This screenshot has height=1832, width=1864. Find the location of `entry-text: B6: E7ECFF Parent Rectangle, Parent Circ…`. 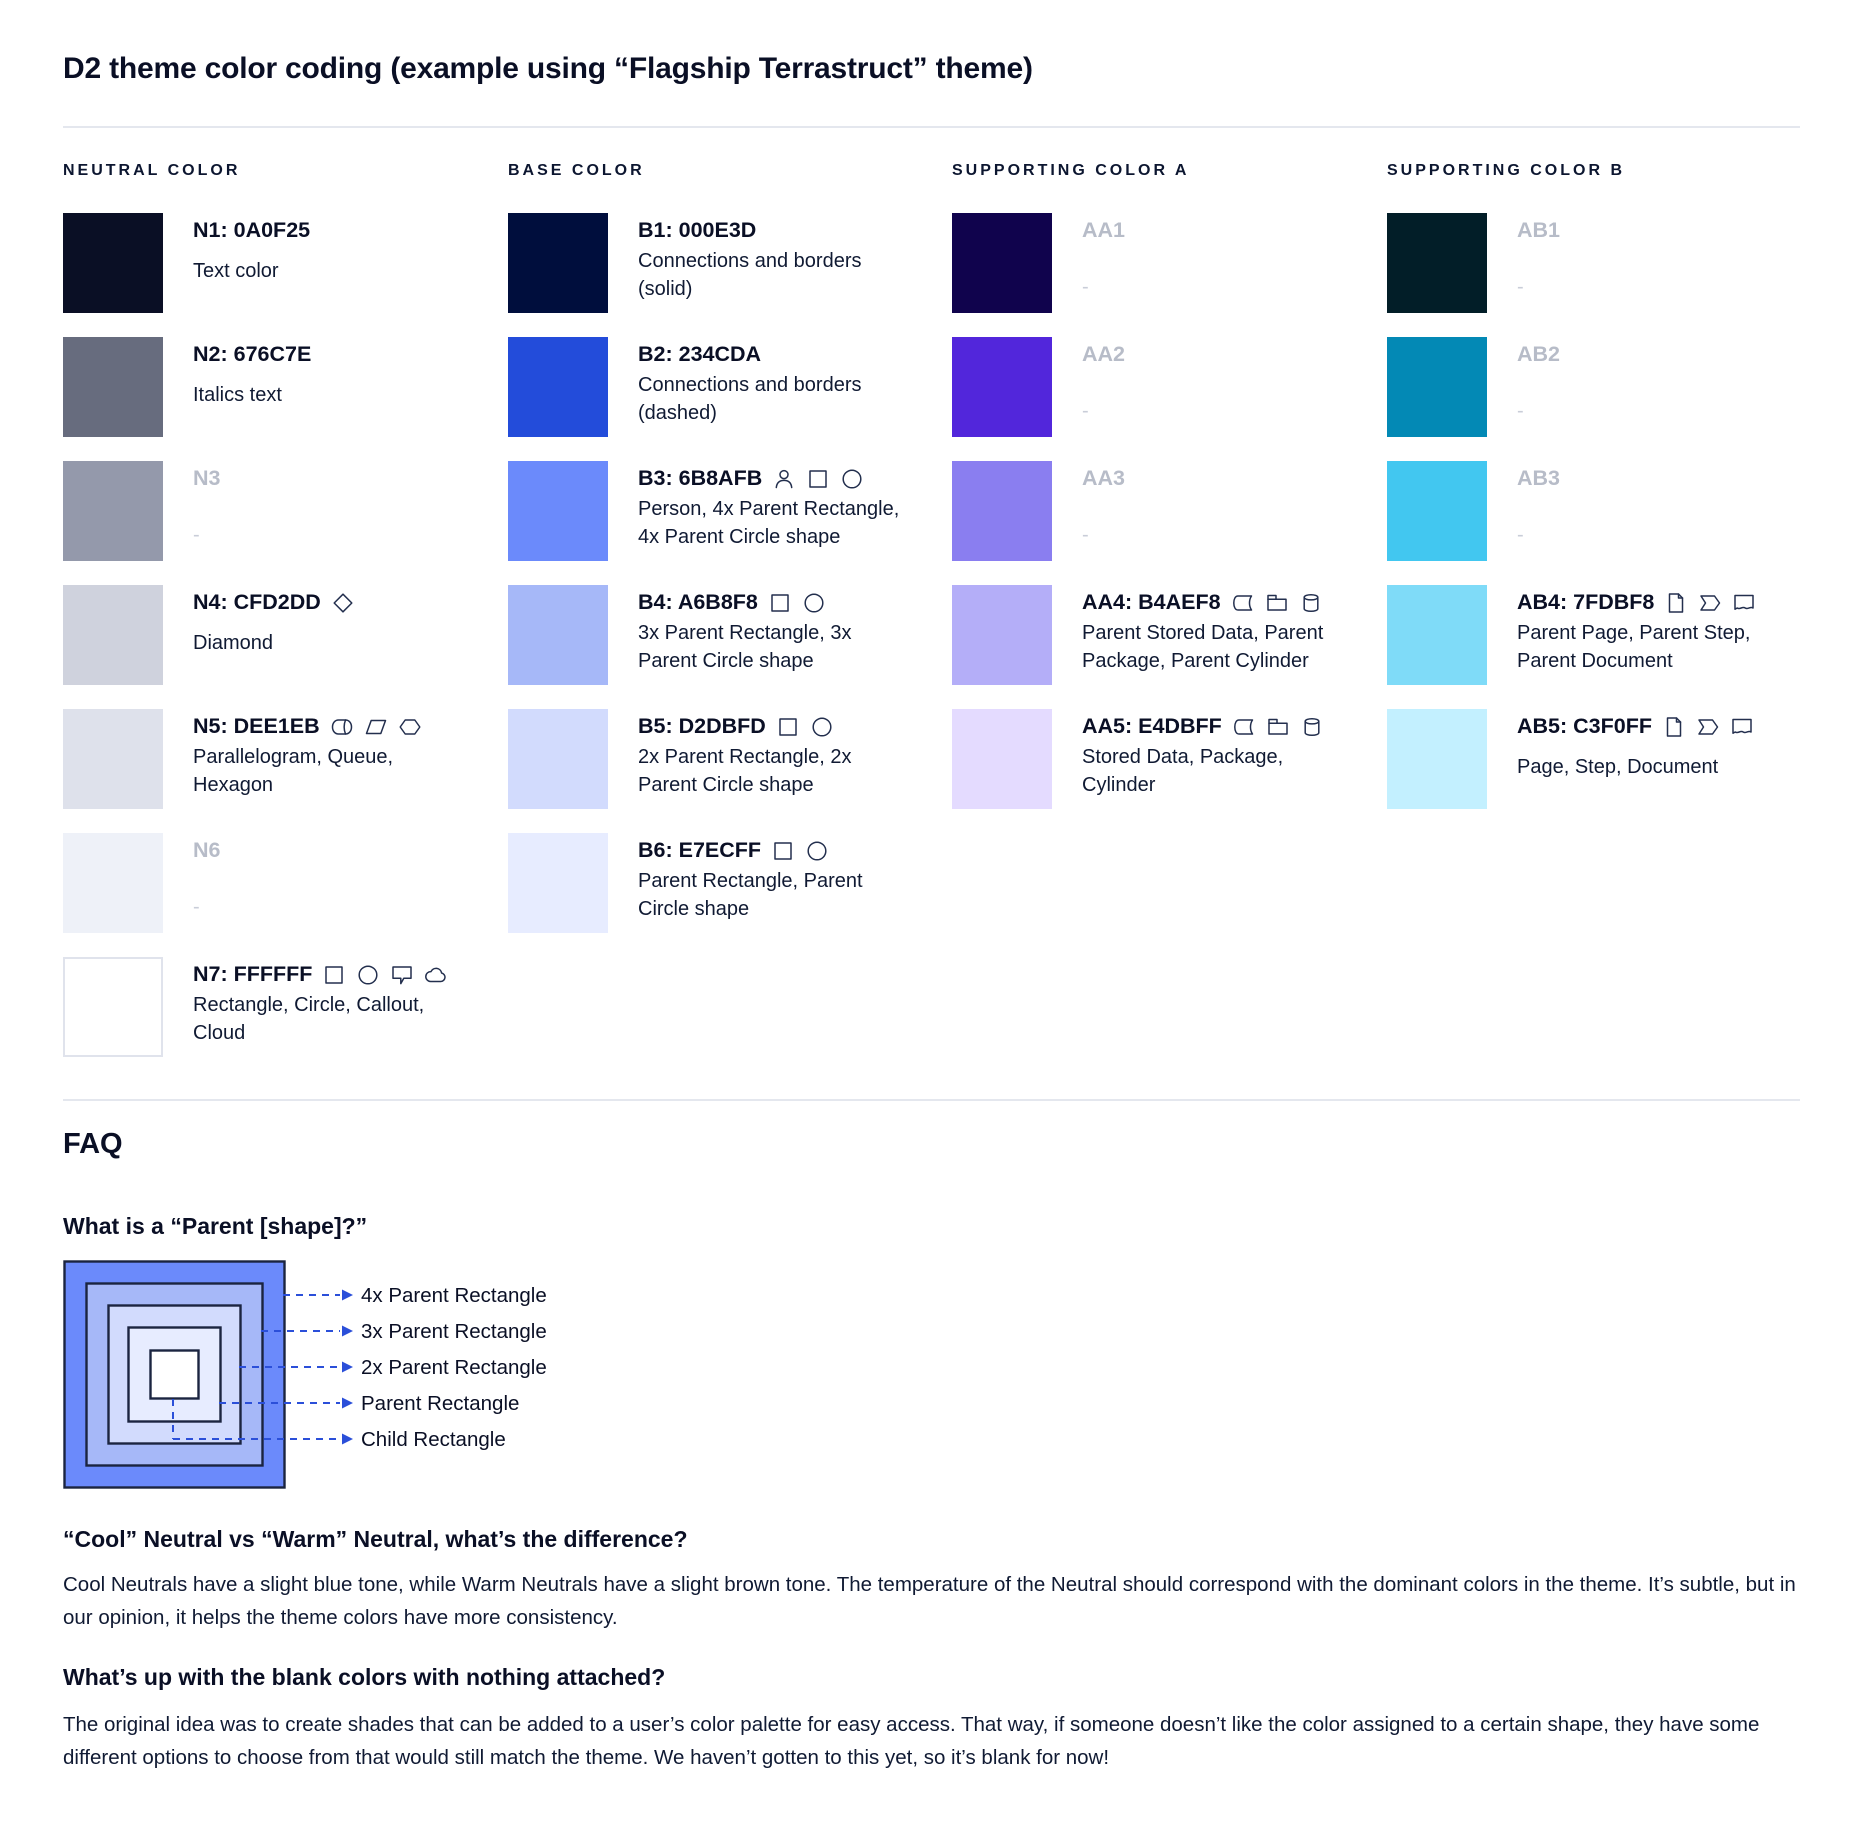

entry-text: B6: E7ECFF Parent Rectangle, Parent Circ… is located at coordinates (774, 883).